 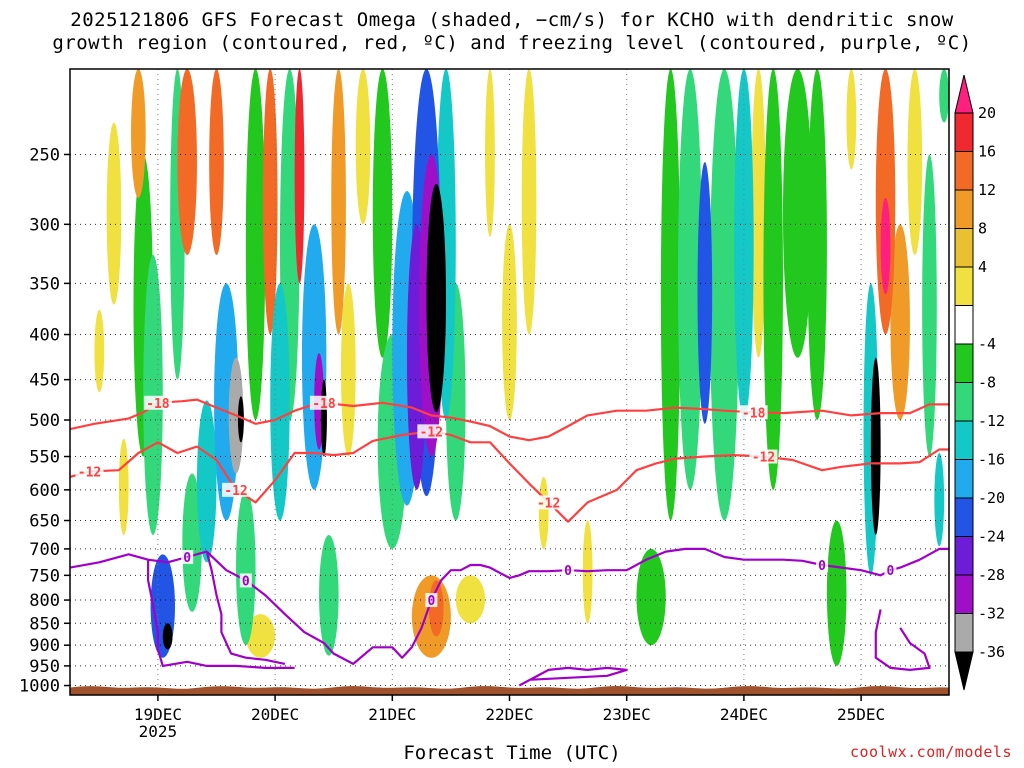 What do you see at coordinates (987, 190) in the screenshot?
I see `colorbar-label: 12` at bounding box center [987, 190].